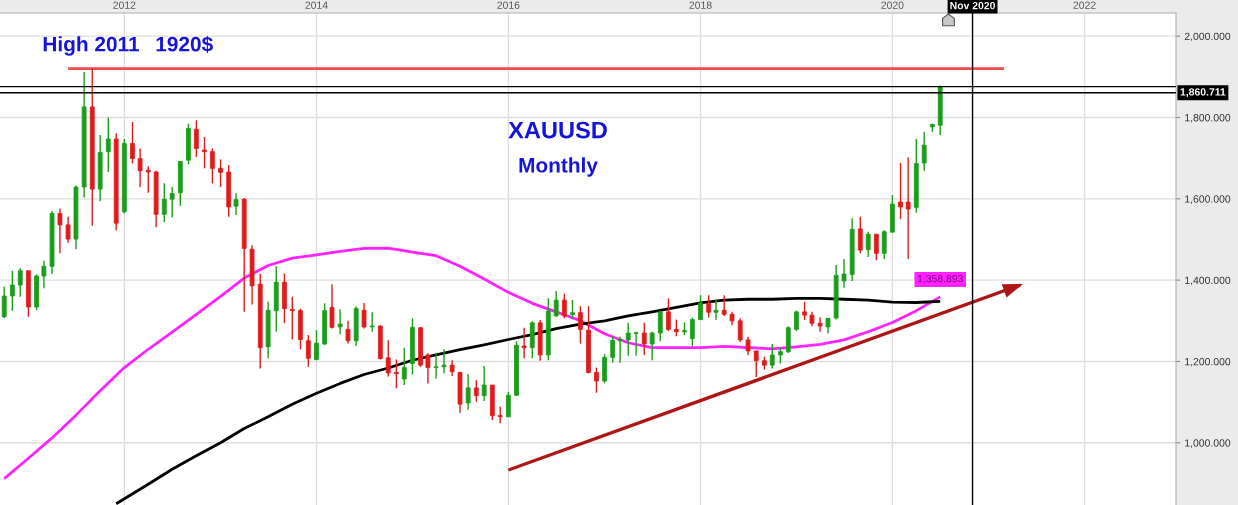 The image size is (1238, 505). I want to click on ref-line-label: Nov 2020, so click(972, 5).